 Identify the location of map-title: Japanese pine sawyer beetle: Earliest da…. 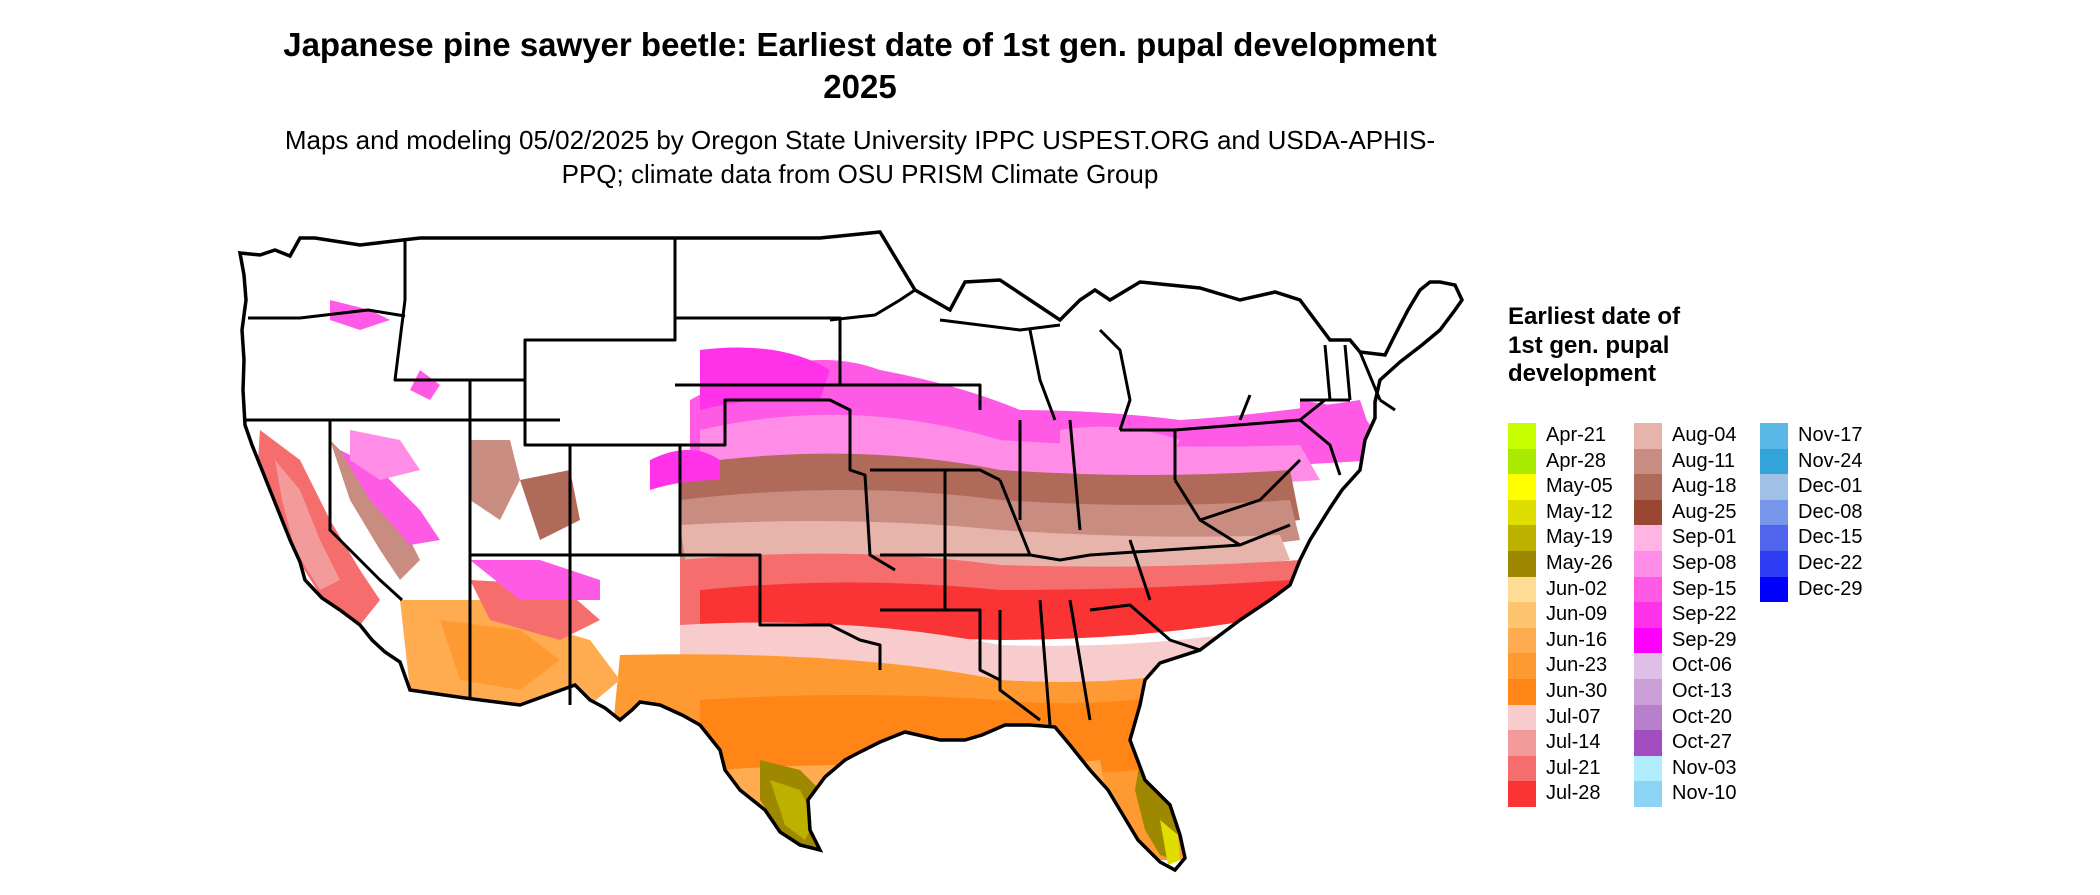
(860, 65).